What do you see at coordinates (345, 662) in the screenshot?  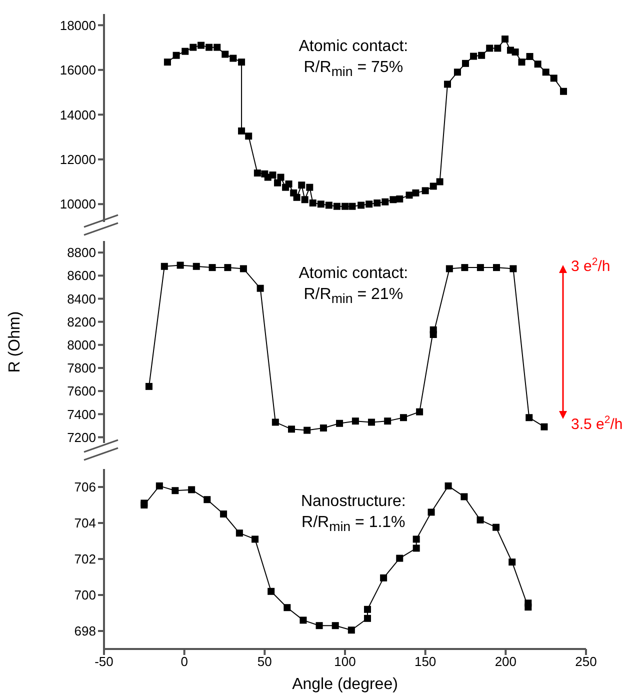 I see `x-tick-label: 100` at bounding box center [345, 662].